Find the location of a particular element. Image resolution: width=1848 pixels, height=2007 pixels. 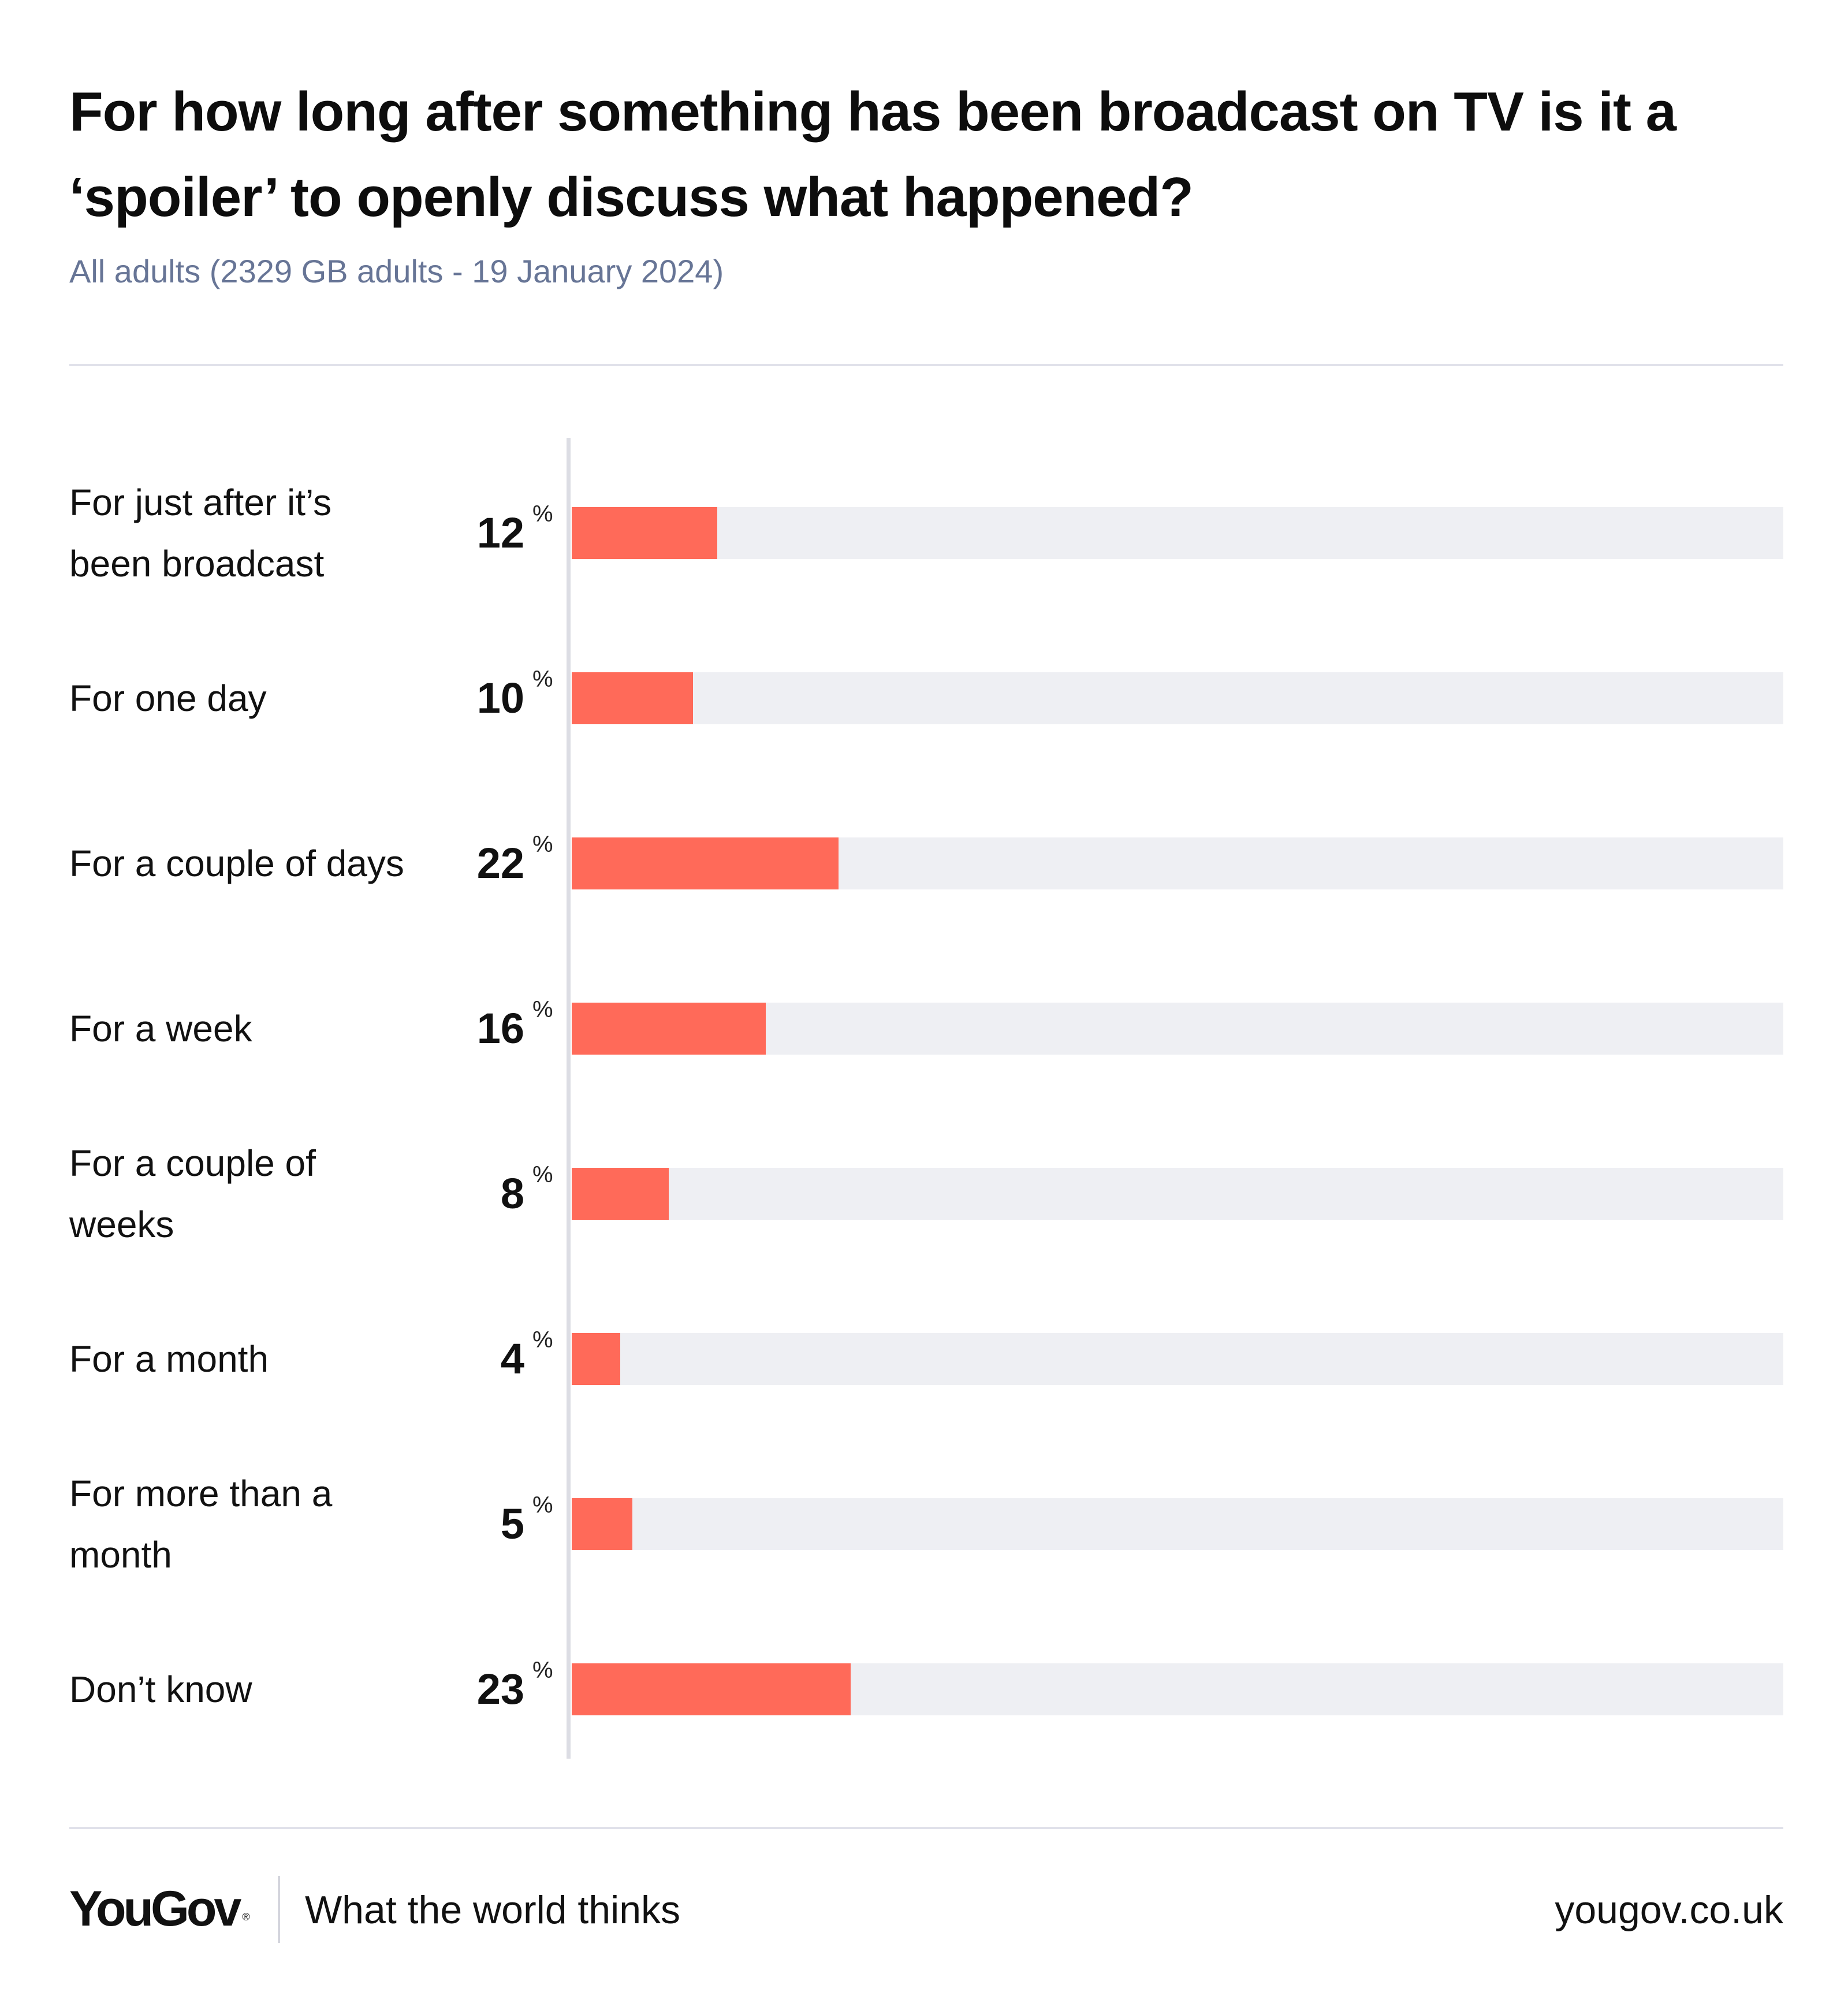

category-label: Don’t know is located at coordinates (160, 1689).